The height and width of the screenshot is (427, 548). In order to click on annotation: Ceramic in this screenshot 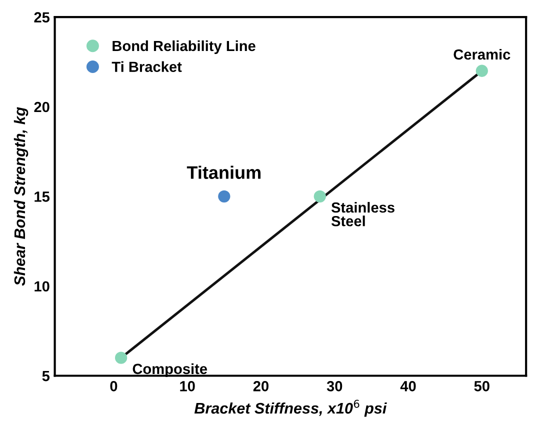, I will do `click(482, 54)`.